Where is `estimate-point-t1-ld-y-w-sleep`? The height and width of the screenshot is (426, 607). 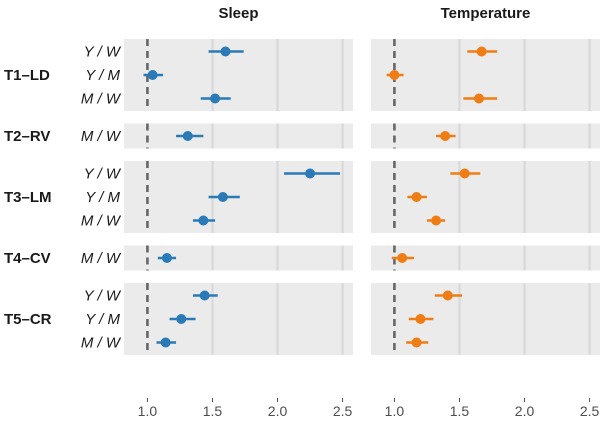 estimate-point-t1-ld-y-w-sleep is located at coordinates (225, 51).